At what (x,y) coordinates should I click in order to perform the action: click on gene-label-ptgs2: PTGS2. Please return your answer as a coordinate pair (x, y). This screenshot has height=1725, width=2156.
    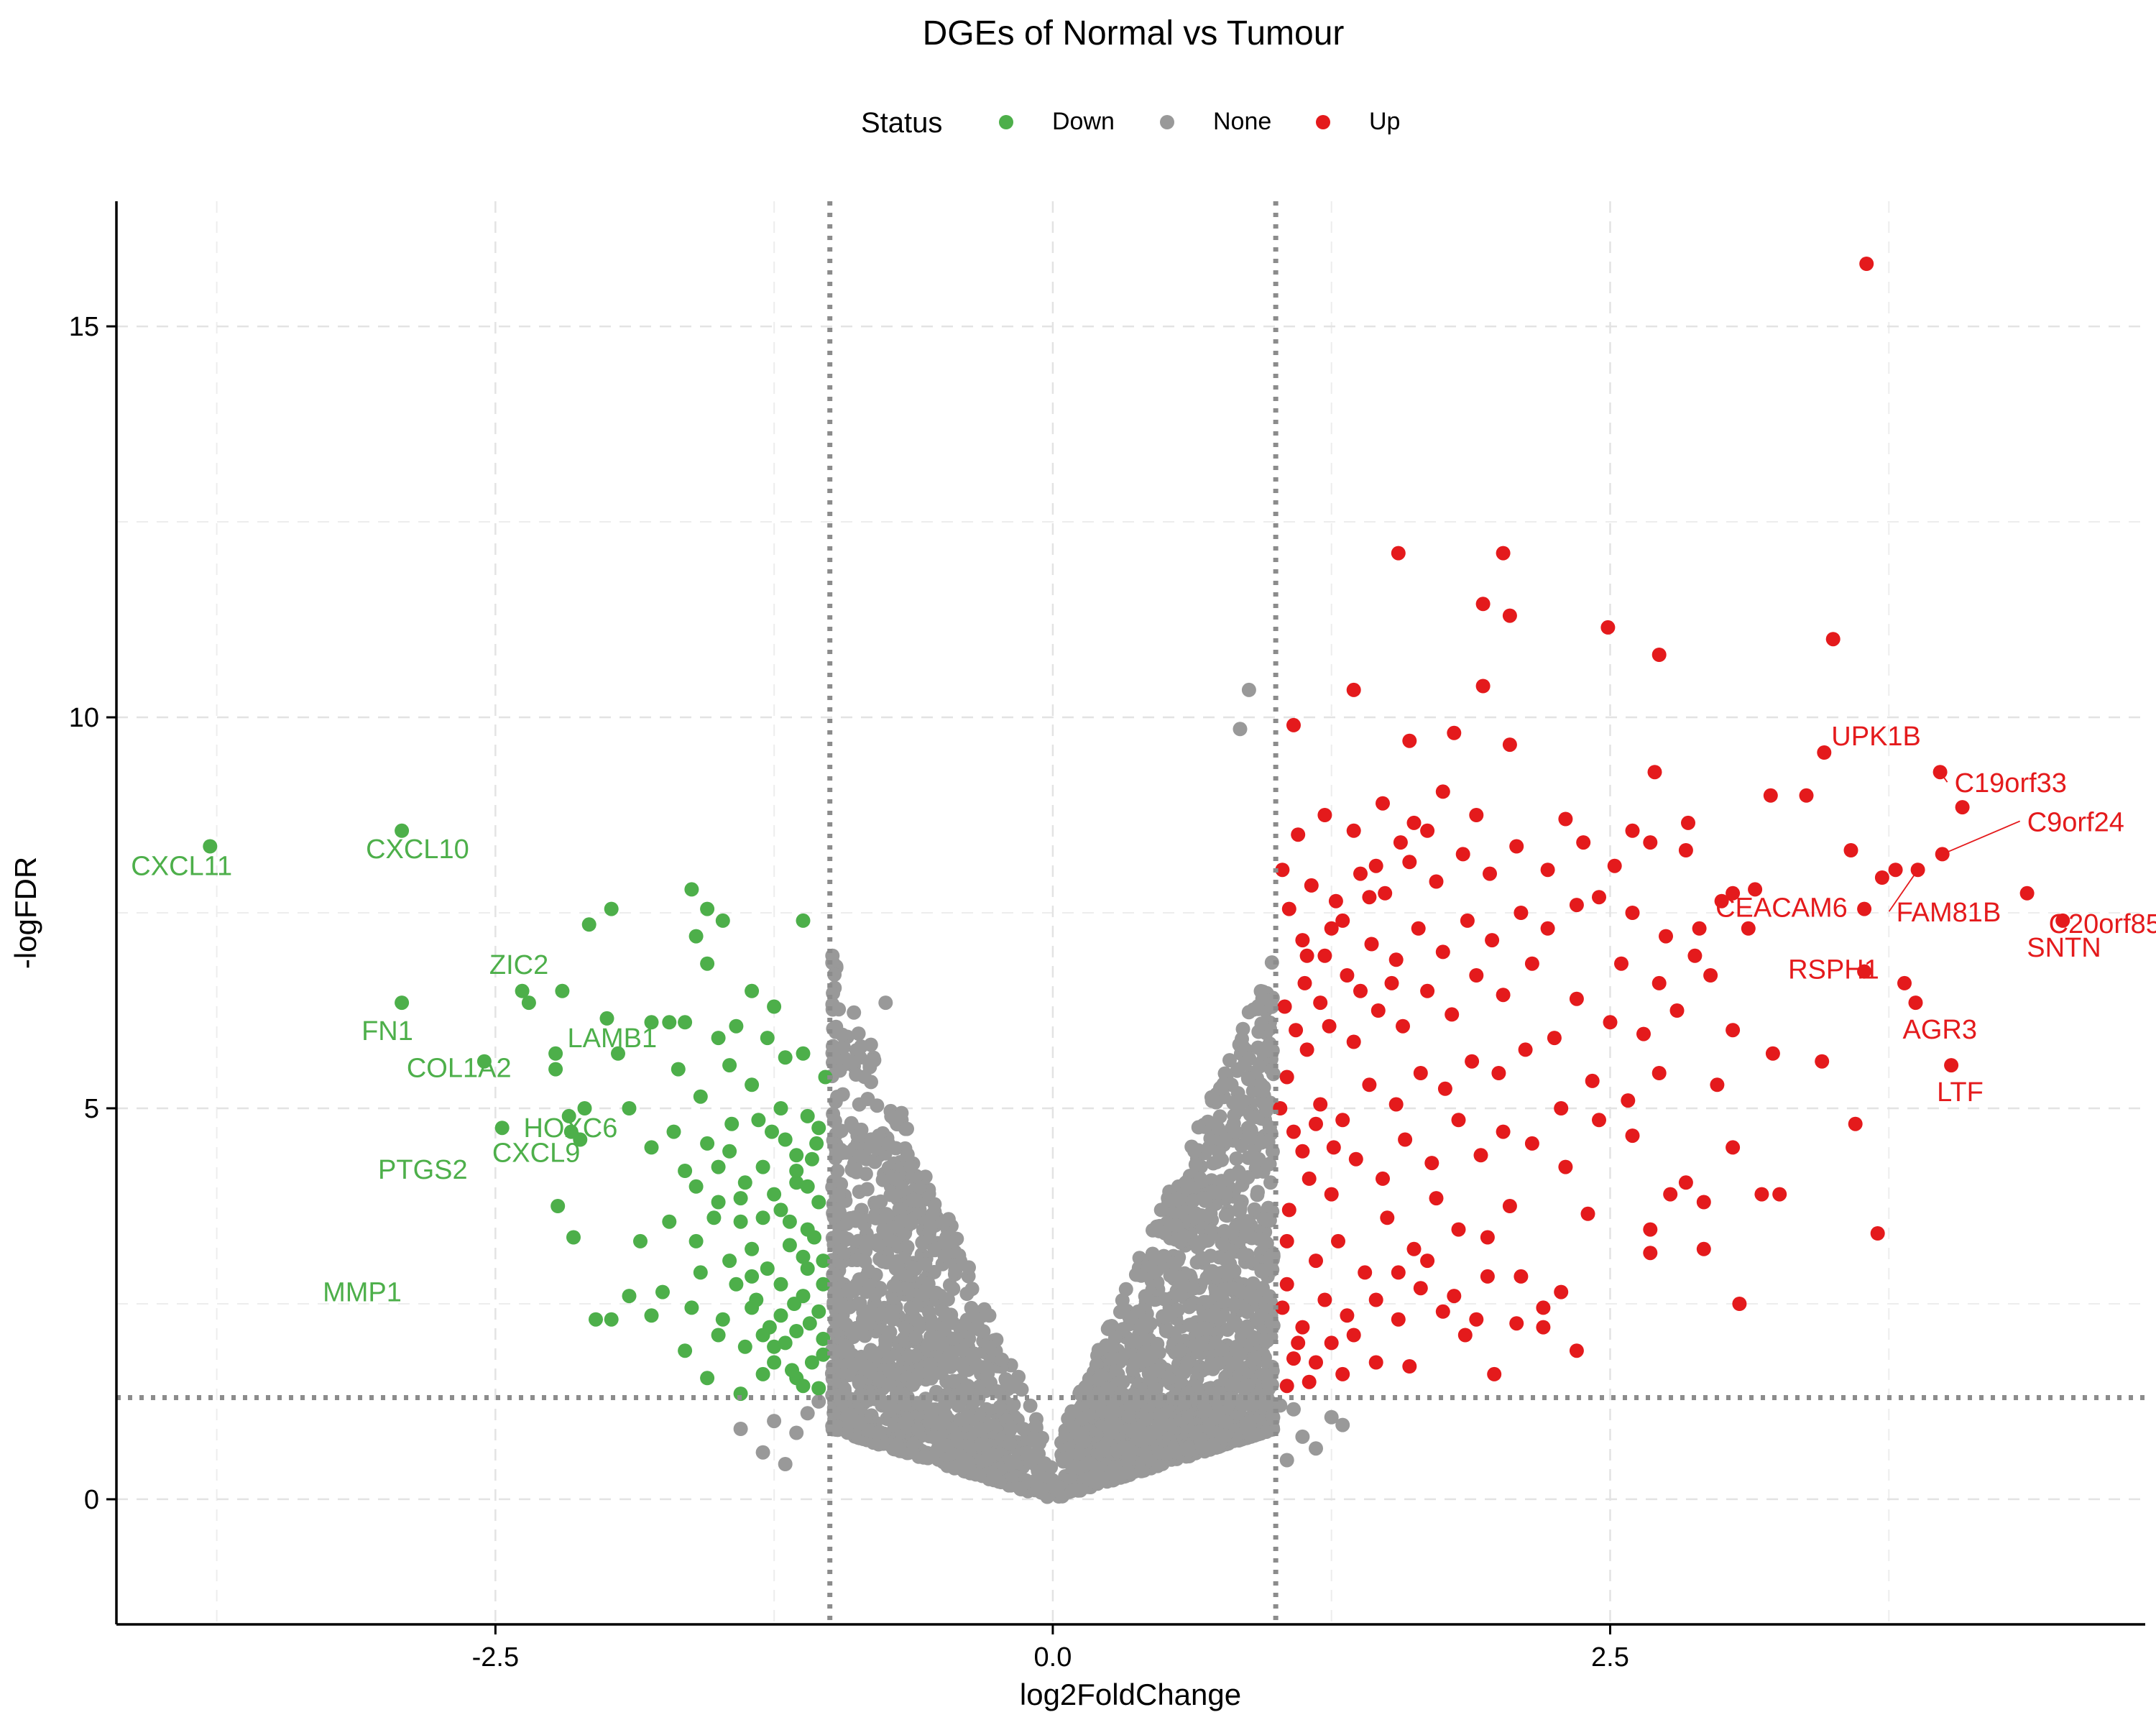
    Looking at the image, I should click on (423, 1170).